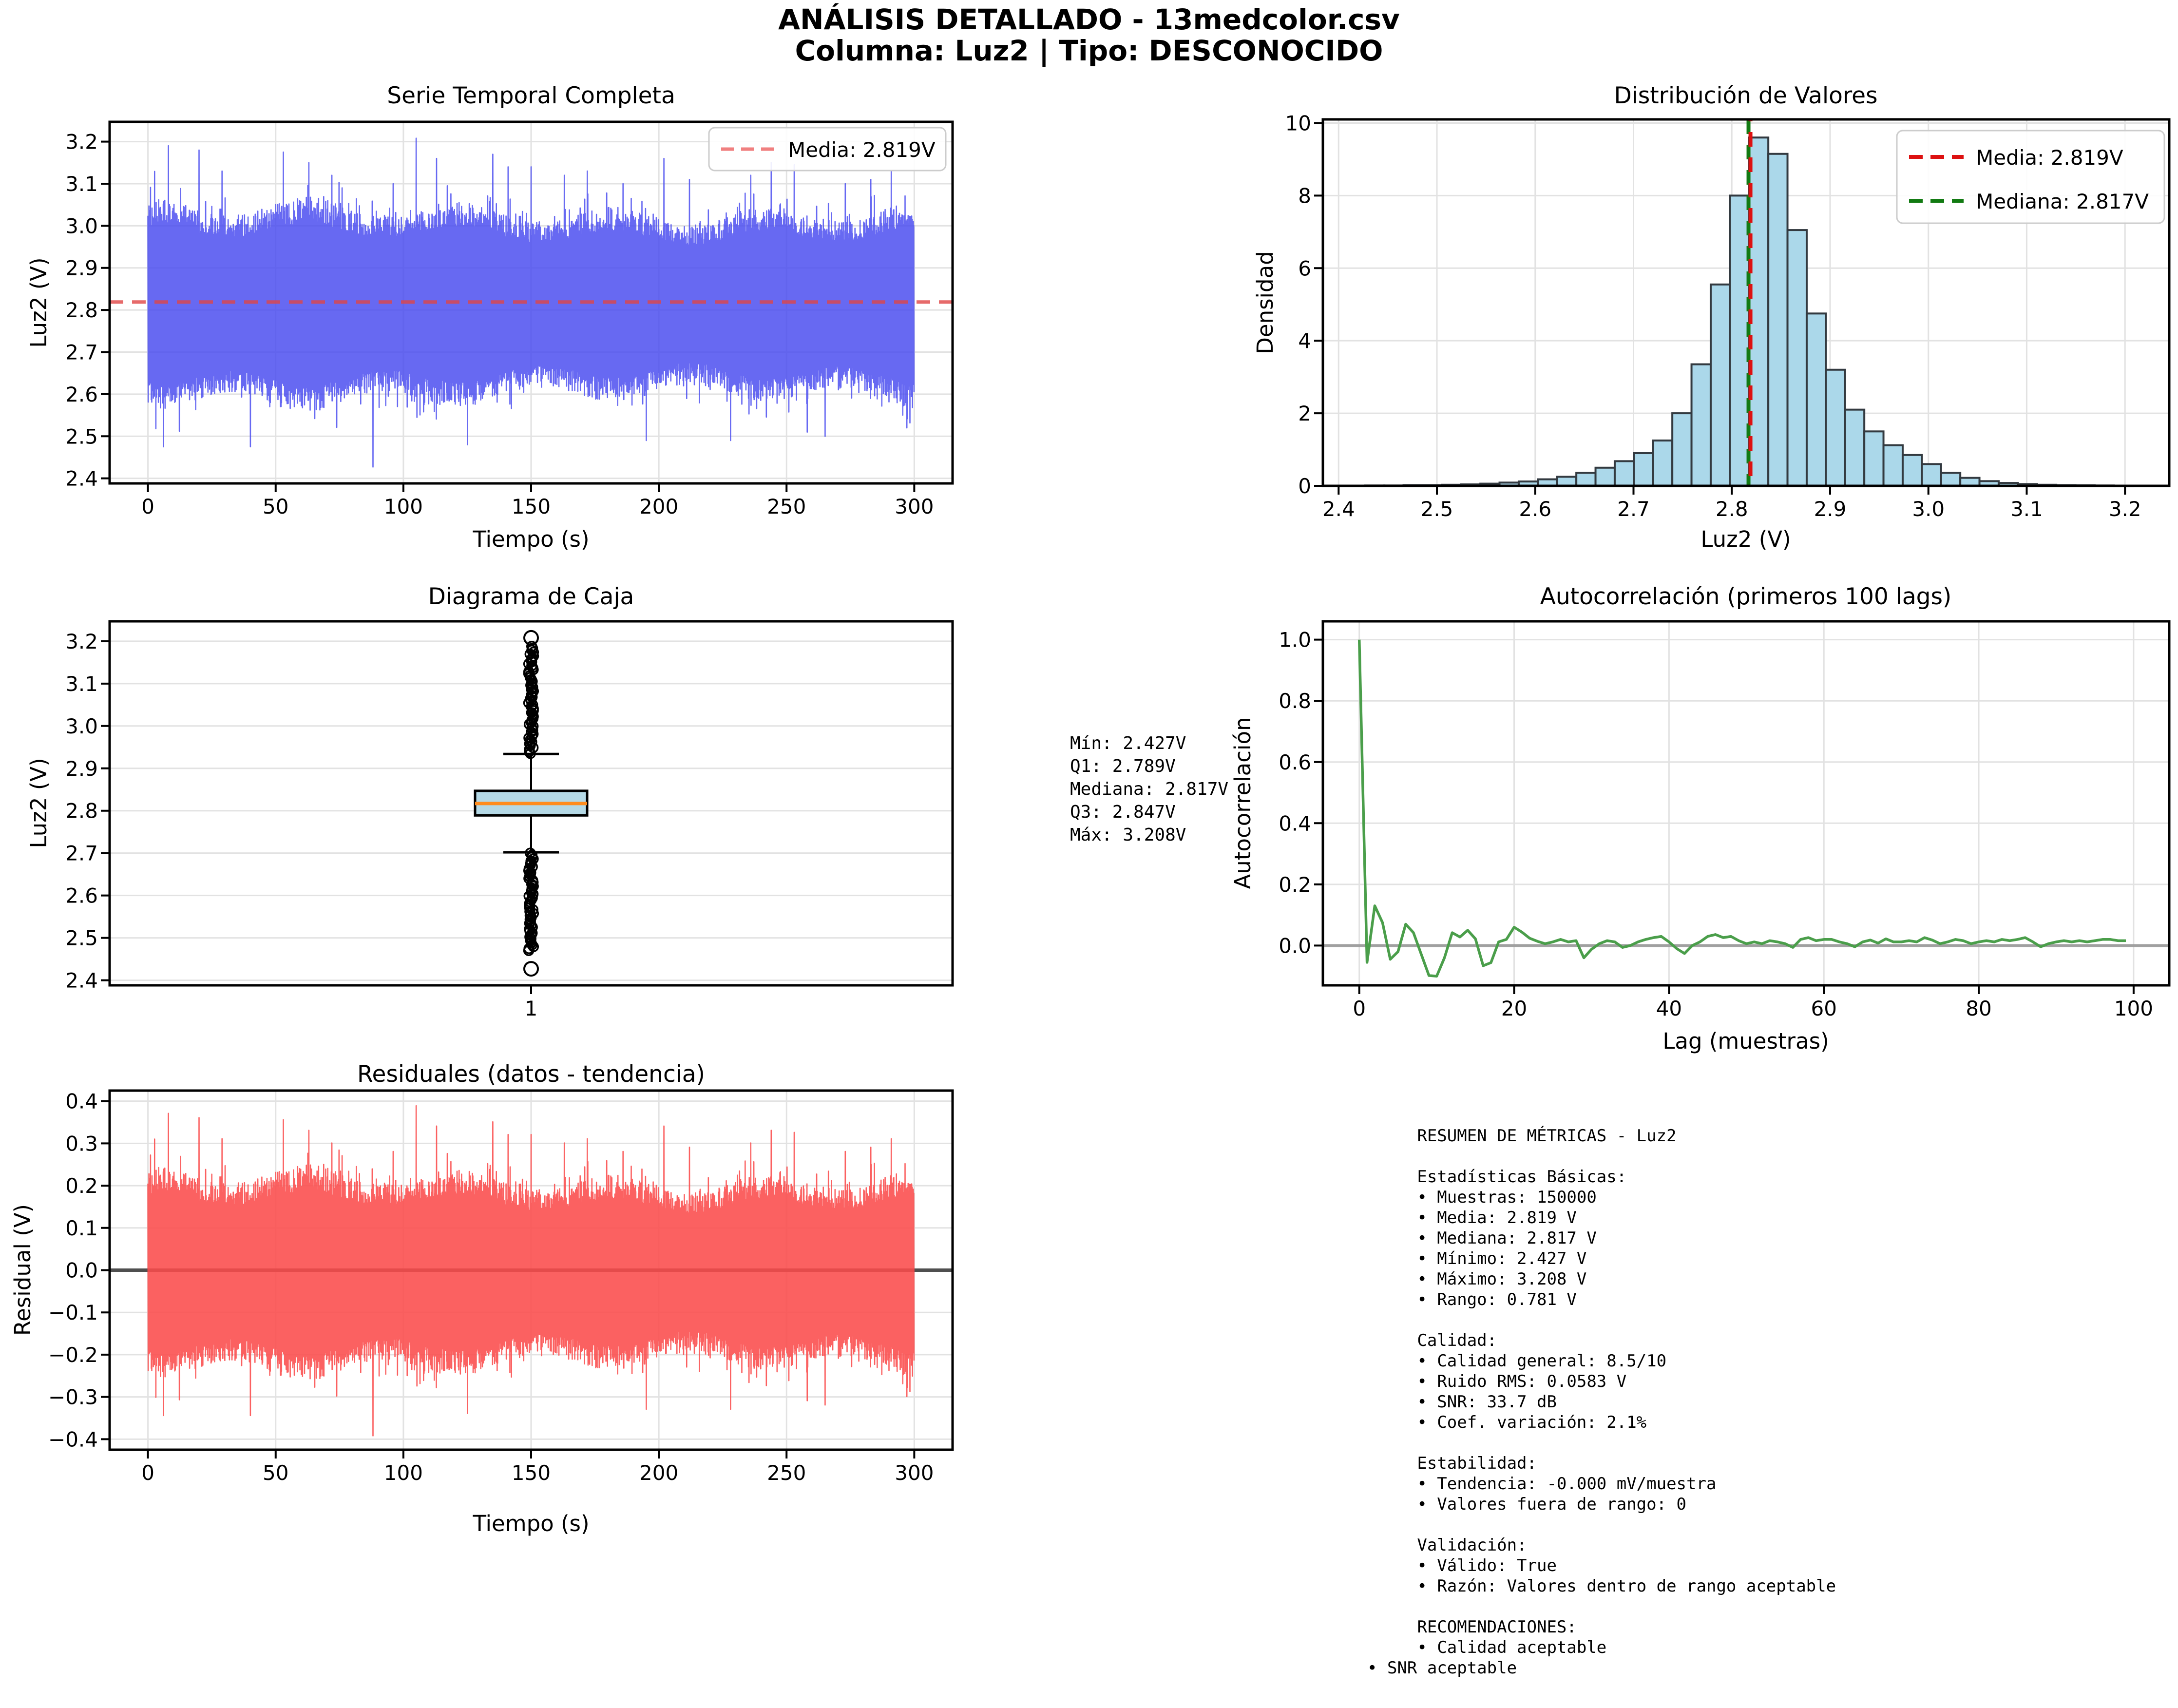 This screenshot has height=1708, width=2178. What do you see at coordinates (531, 1473) in the screenshot?
I see `residuals-xtick: 150` at bounding box center [531, 1473].